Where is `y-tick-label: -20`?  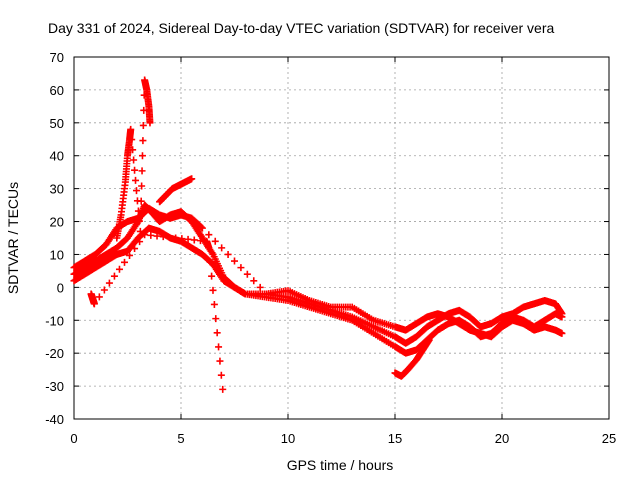 y-tick-label: -20 is located at coordinates (54, 353).